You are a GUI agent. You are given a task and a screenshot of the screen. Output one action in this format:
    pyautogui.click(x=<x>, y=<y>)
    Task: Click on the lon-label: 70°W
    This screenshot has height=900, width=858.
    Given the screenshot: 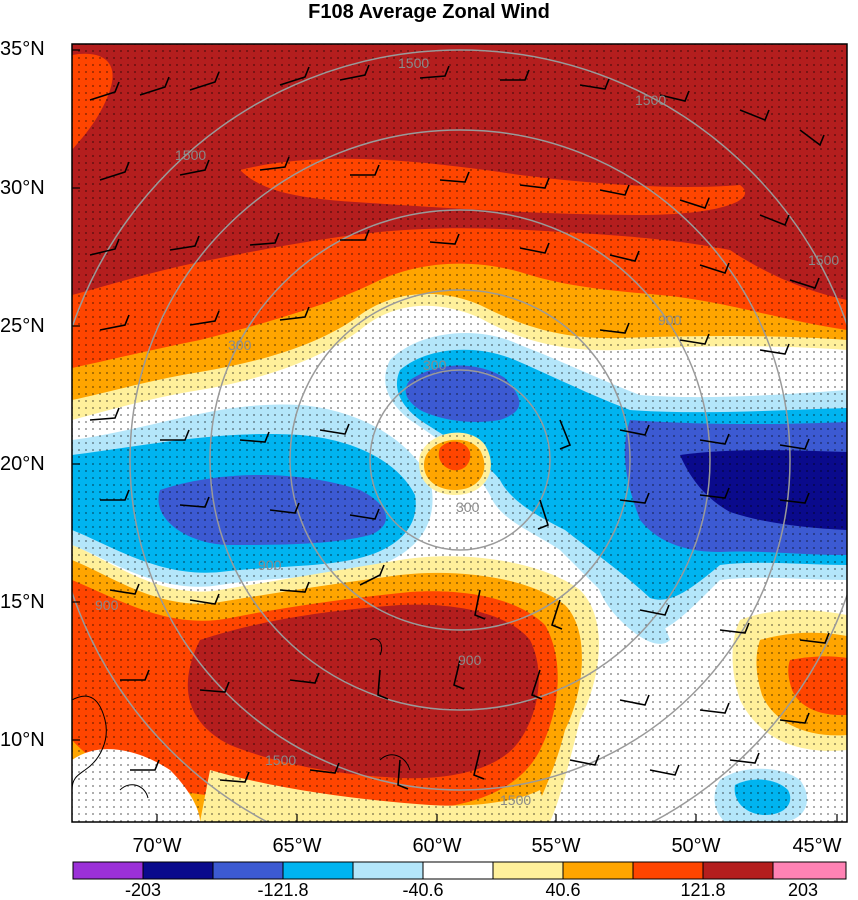 What is the action you would take?
    pyautogui.click(x=157, y=846)
    